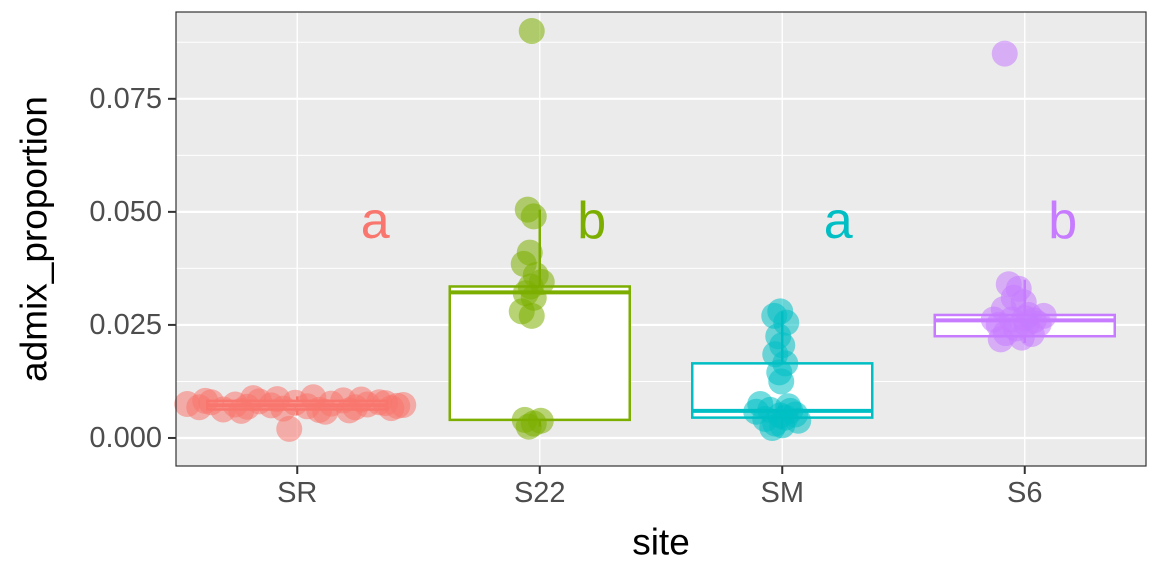  Describe the element at coordinates (125, 438) in the screenshot. I see `y-tick-label: 0.000` at that location.